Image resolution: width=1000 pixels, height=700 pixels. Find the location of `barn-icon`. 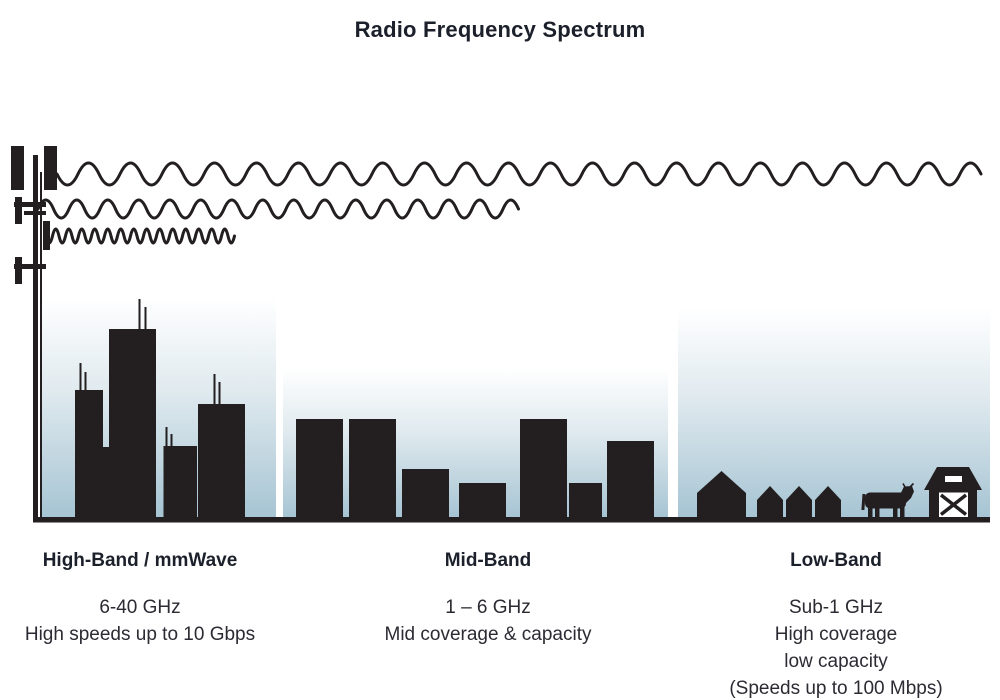

barn-icon is located at coordinates (953, 492).